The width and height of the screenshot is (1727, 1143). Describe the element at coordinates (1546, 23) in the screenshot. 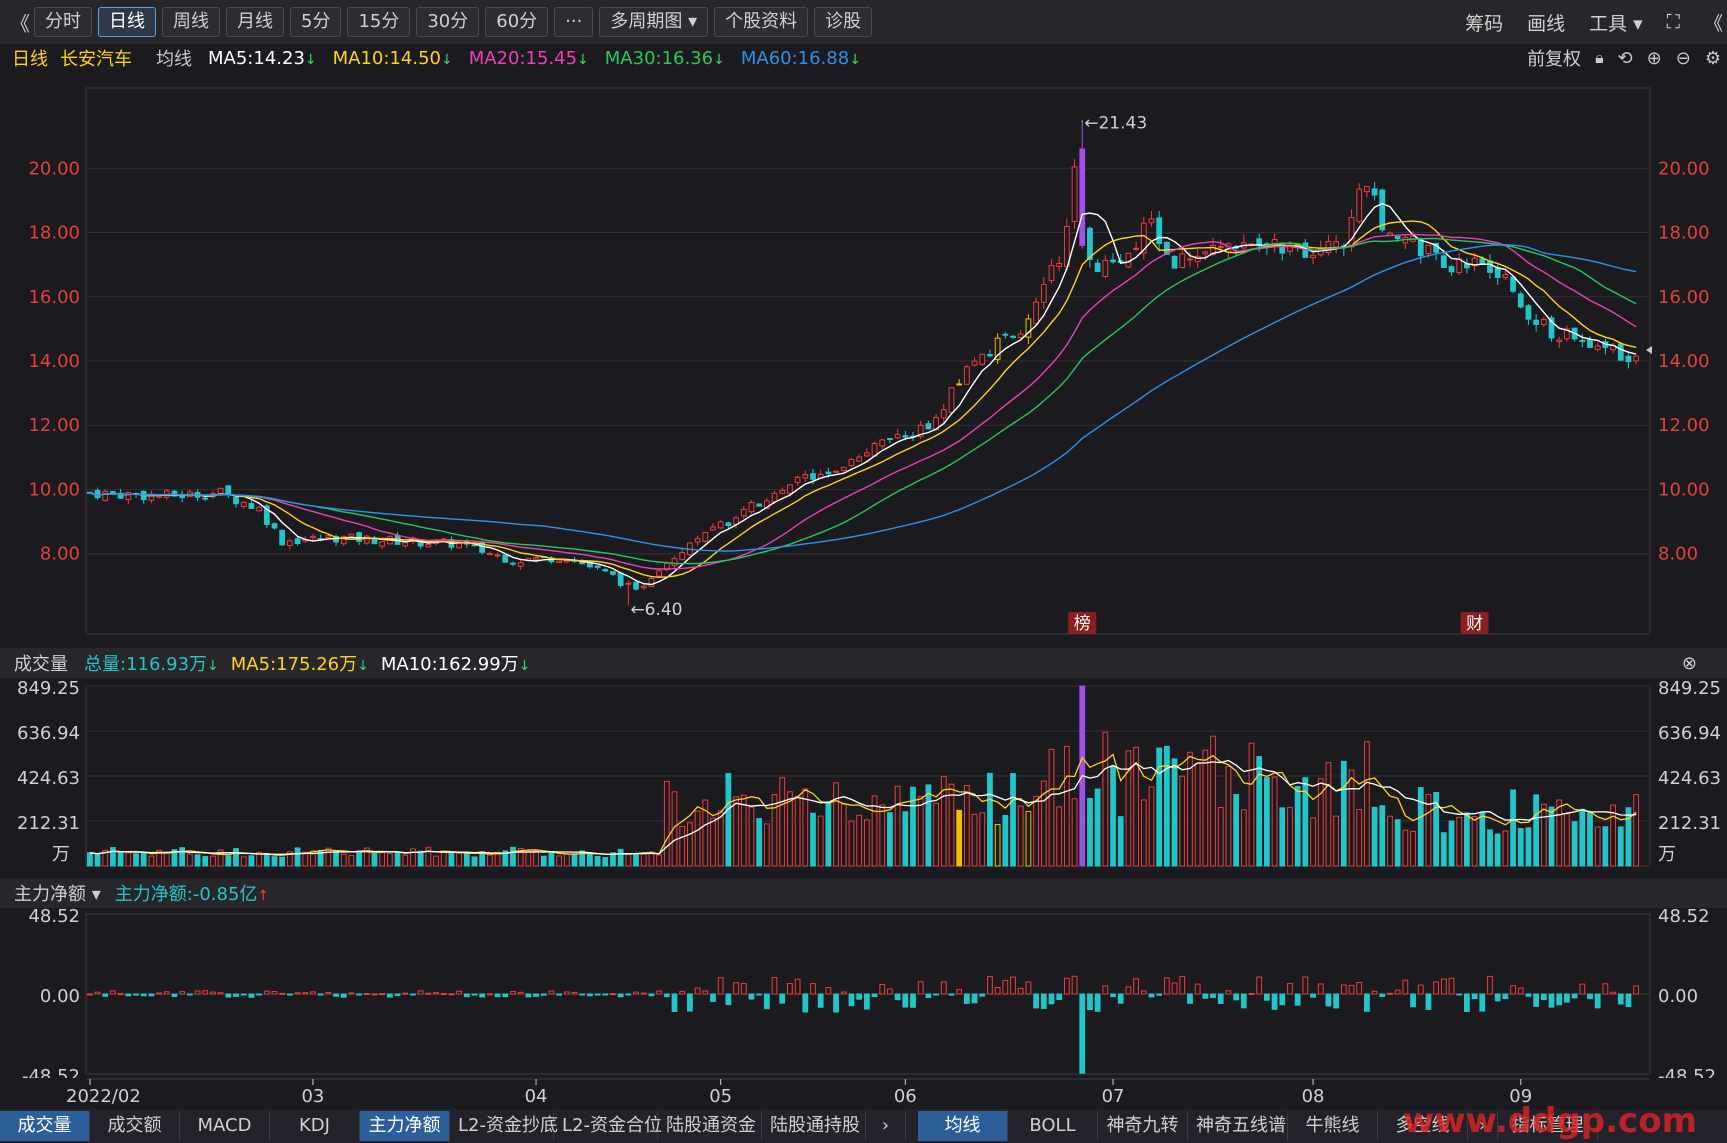

I see `toolbar-right-item-1: 画线` at that location.